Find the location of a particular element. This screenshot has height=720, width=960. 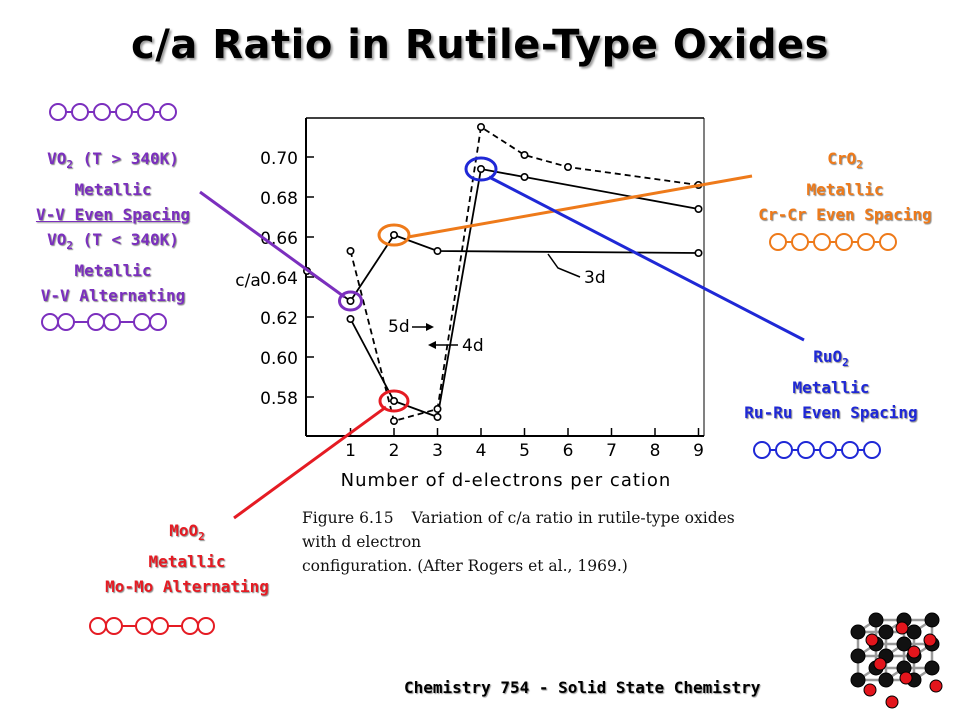

x-tick-label: 9 is located at coordinates (698, 451).